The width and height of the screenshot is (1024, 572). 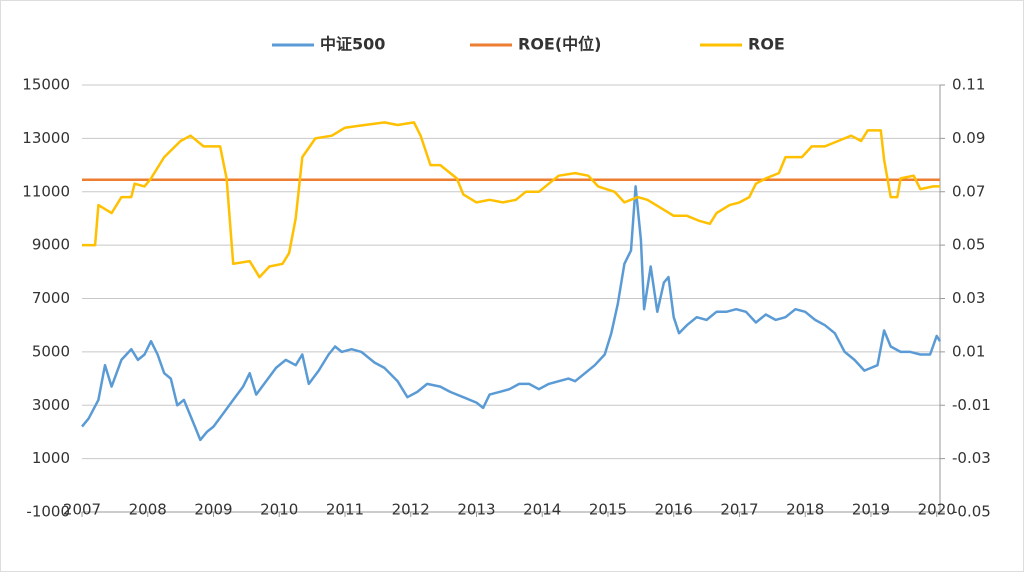 What do you see at coordinates (82, 510) in the screenshot?
I see `x-tick-label: 2007` at bounding box center [82, 510].